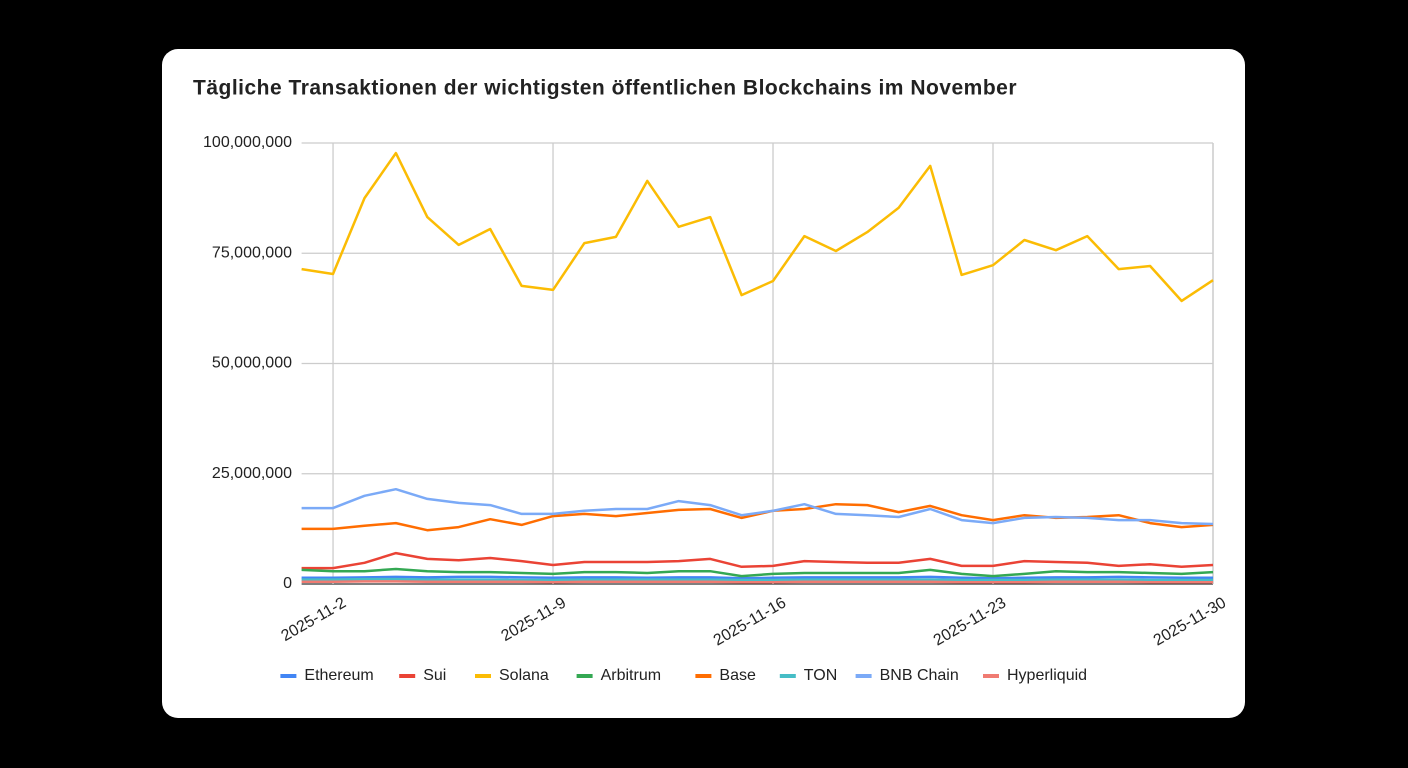 The height and width of the screenshot is (768, 1408). What do you see at coordinates (970, 621) in the screenshot?
I see `x-tick-label: 2025-11-23` at bounding box center [970, 621].